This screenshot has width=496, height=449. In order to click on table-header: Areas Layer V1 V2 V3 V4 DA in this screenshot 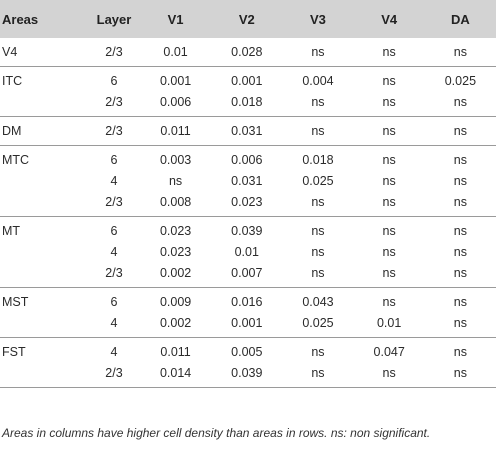, I will do `click(248, 19)`.